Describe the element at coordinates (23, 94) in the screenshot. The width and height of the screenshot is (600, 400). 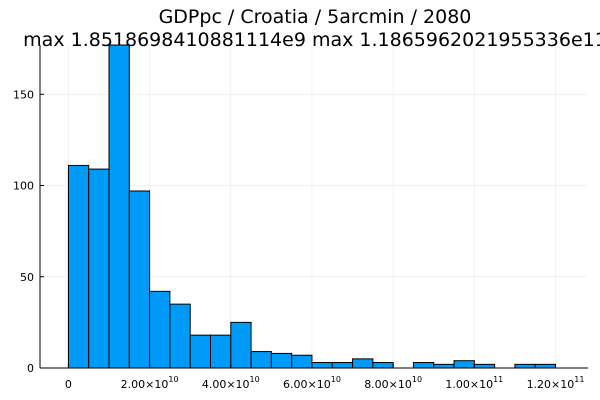
I see `y-tick-label-3: 150` at that location.